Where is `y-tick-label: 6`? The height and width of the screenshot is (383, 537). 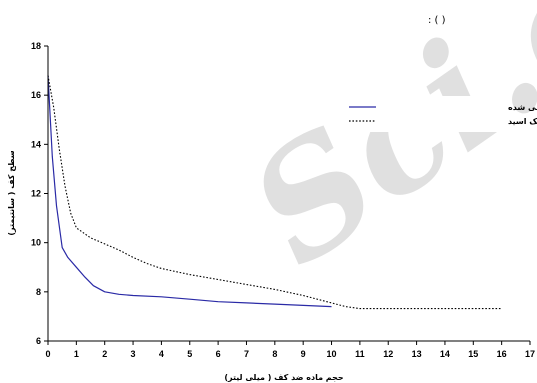 y-tick-label: 6 is located at coordinates (38, 341).